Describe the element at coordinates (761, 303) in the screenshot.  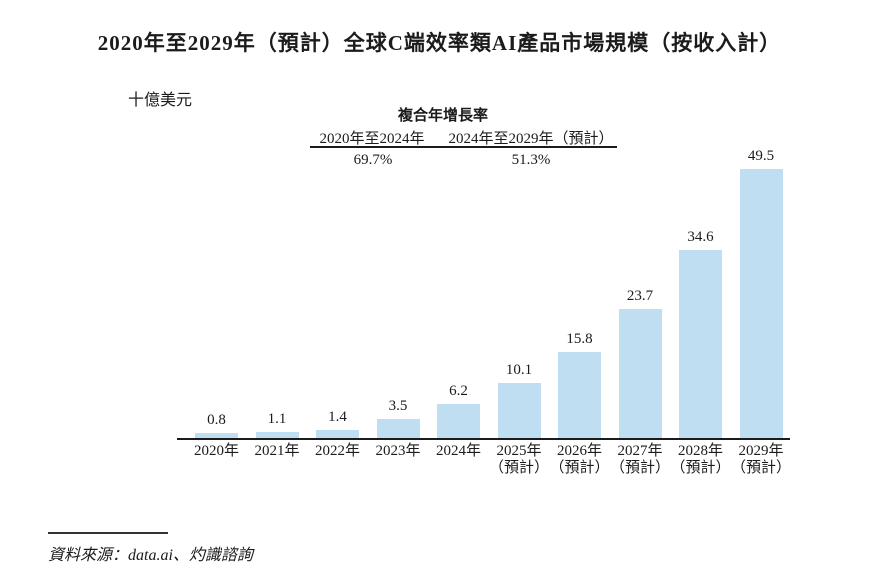
I see `bar-2029年` at that location.